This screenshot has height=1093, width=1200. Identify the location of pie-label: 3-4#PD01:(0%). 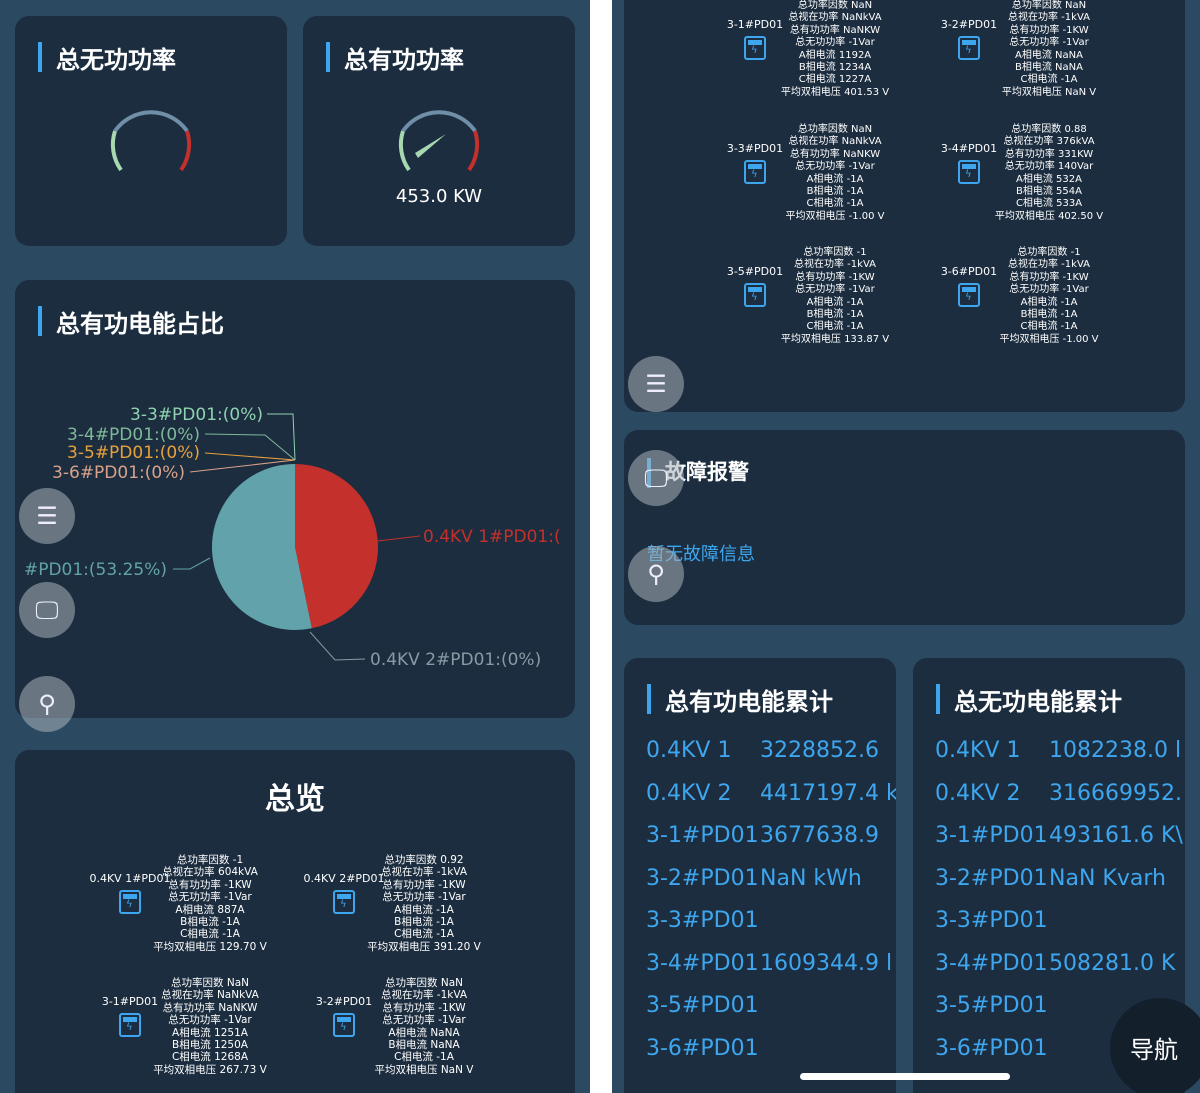
(133, 435).